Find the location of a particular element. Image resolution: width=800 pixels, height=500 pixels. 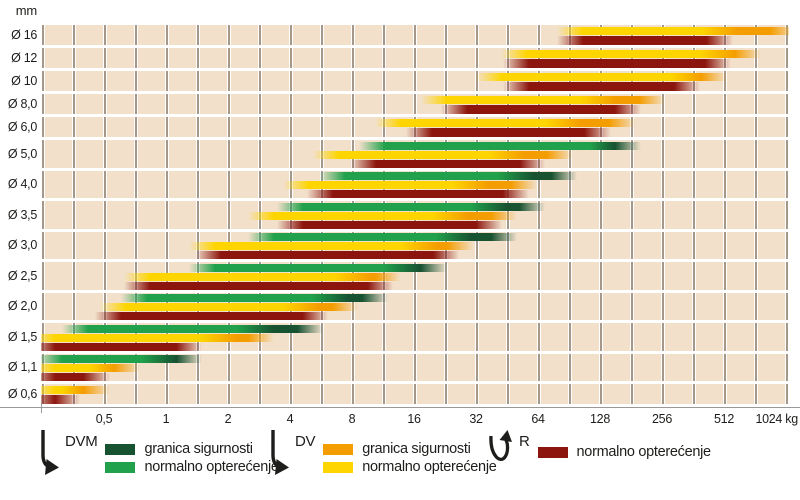

legend-group-dv: DV granica sigurnosti normalno opterećenje is located at coordinates (381, 454).